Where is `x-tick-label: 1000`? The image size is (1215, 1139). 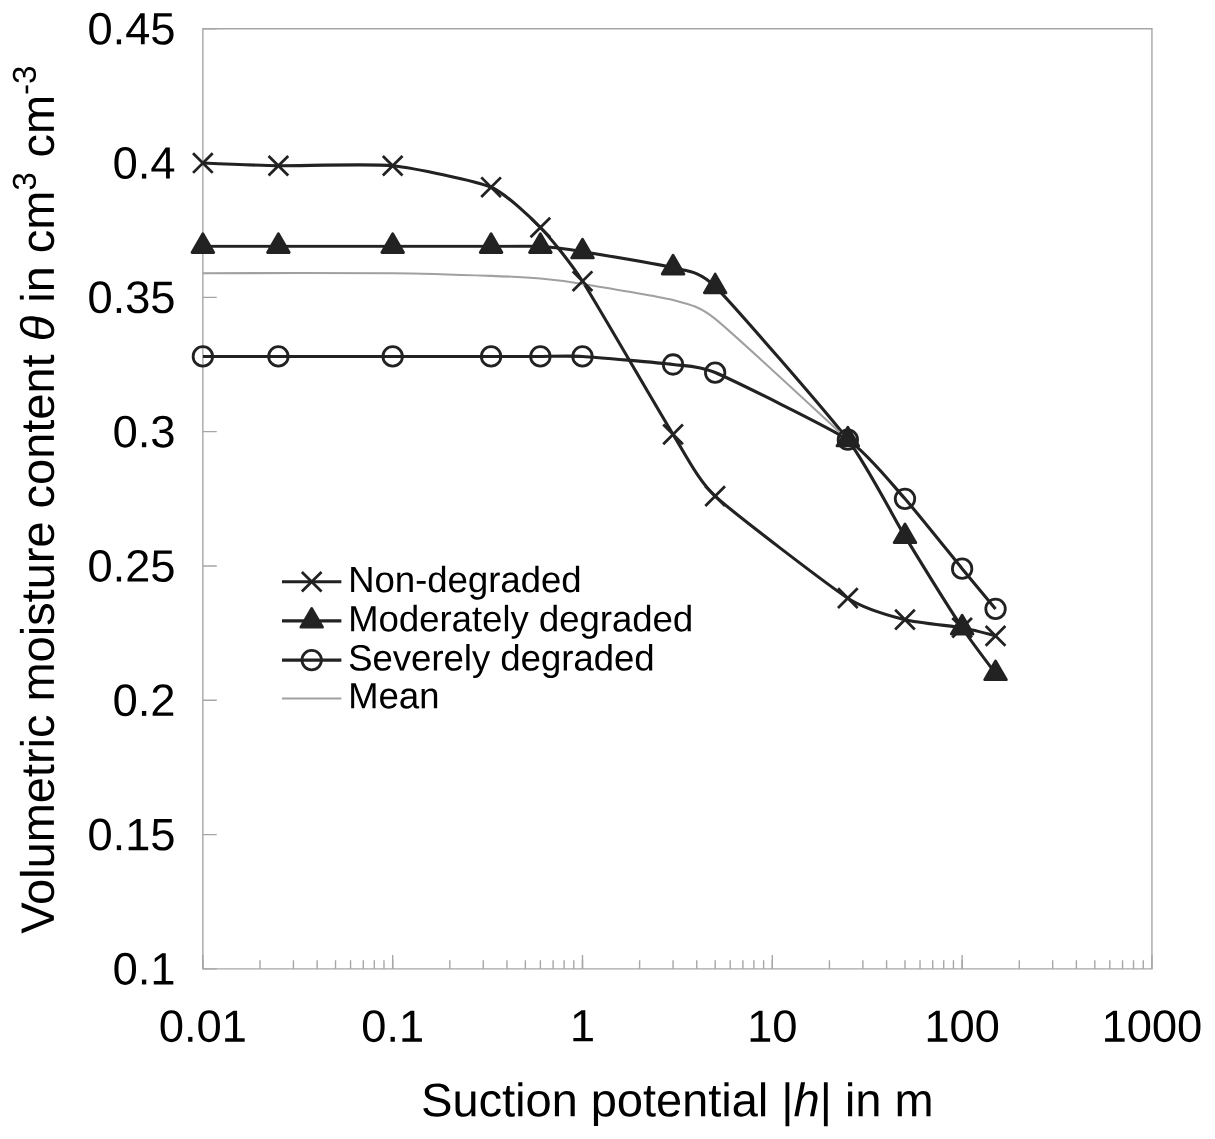
x-tick-label: 1000 is located at coordinates (1153, 1026).